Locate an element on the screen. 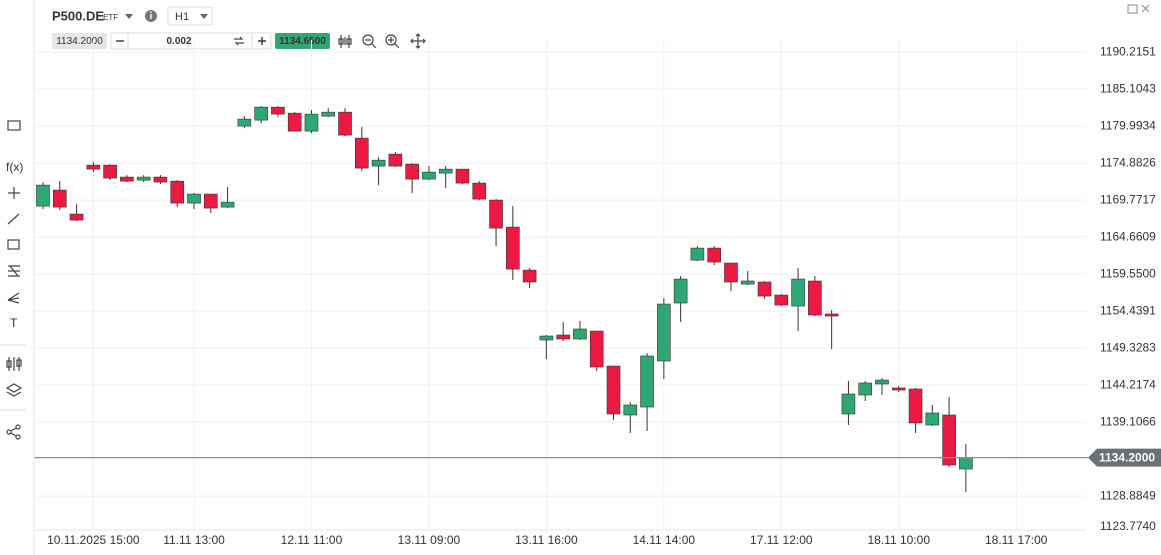 The height and width of the screenshot is (555, 1161). layers-icon is located at coordinates (14, 390).